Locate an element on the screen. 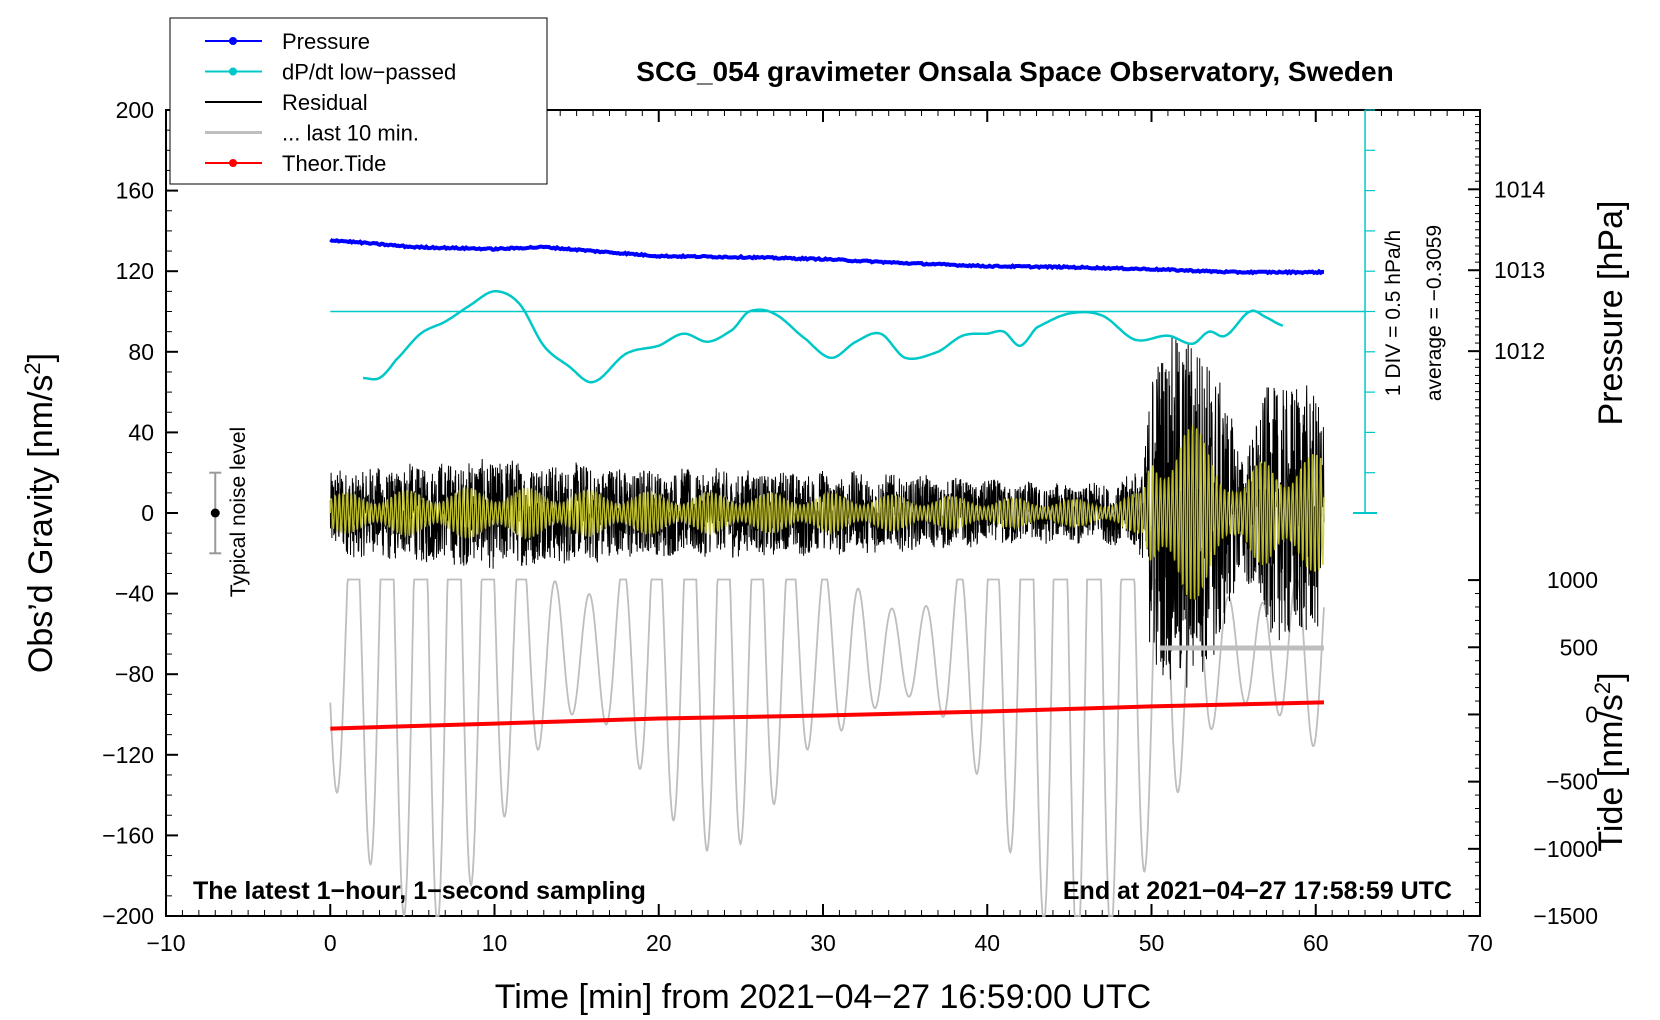 This screenshot has height=1020, width=1660. tide-tick-label: 0 is located at coordinates (1591, 714).